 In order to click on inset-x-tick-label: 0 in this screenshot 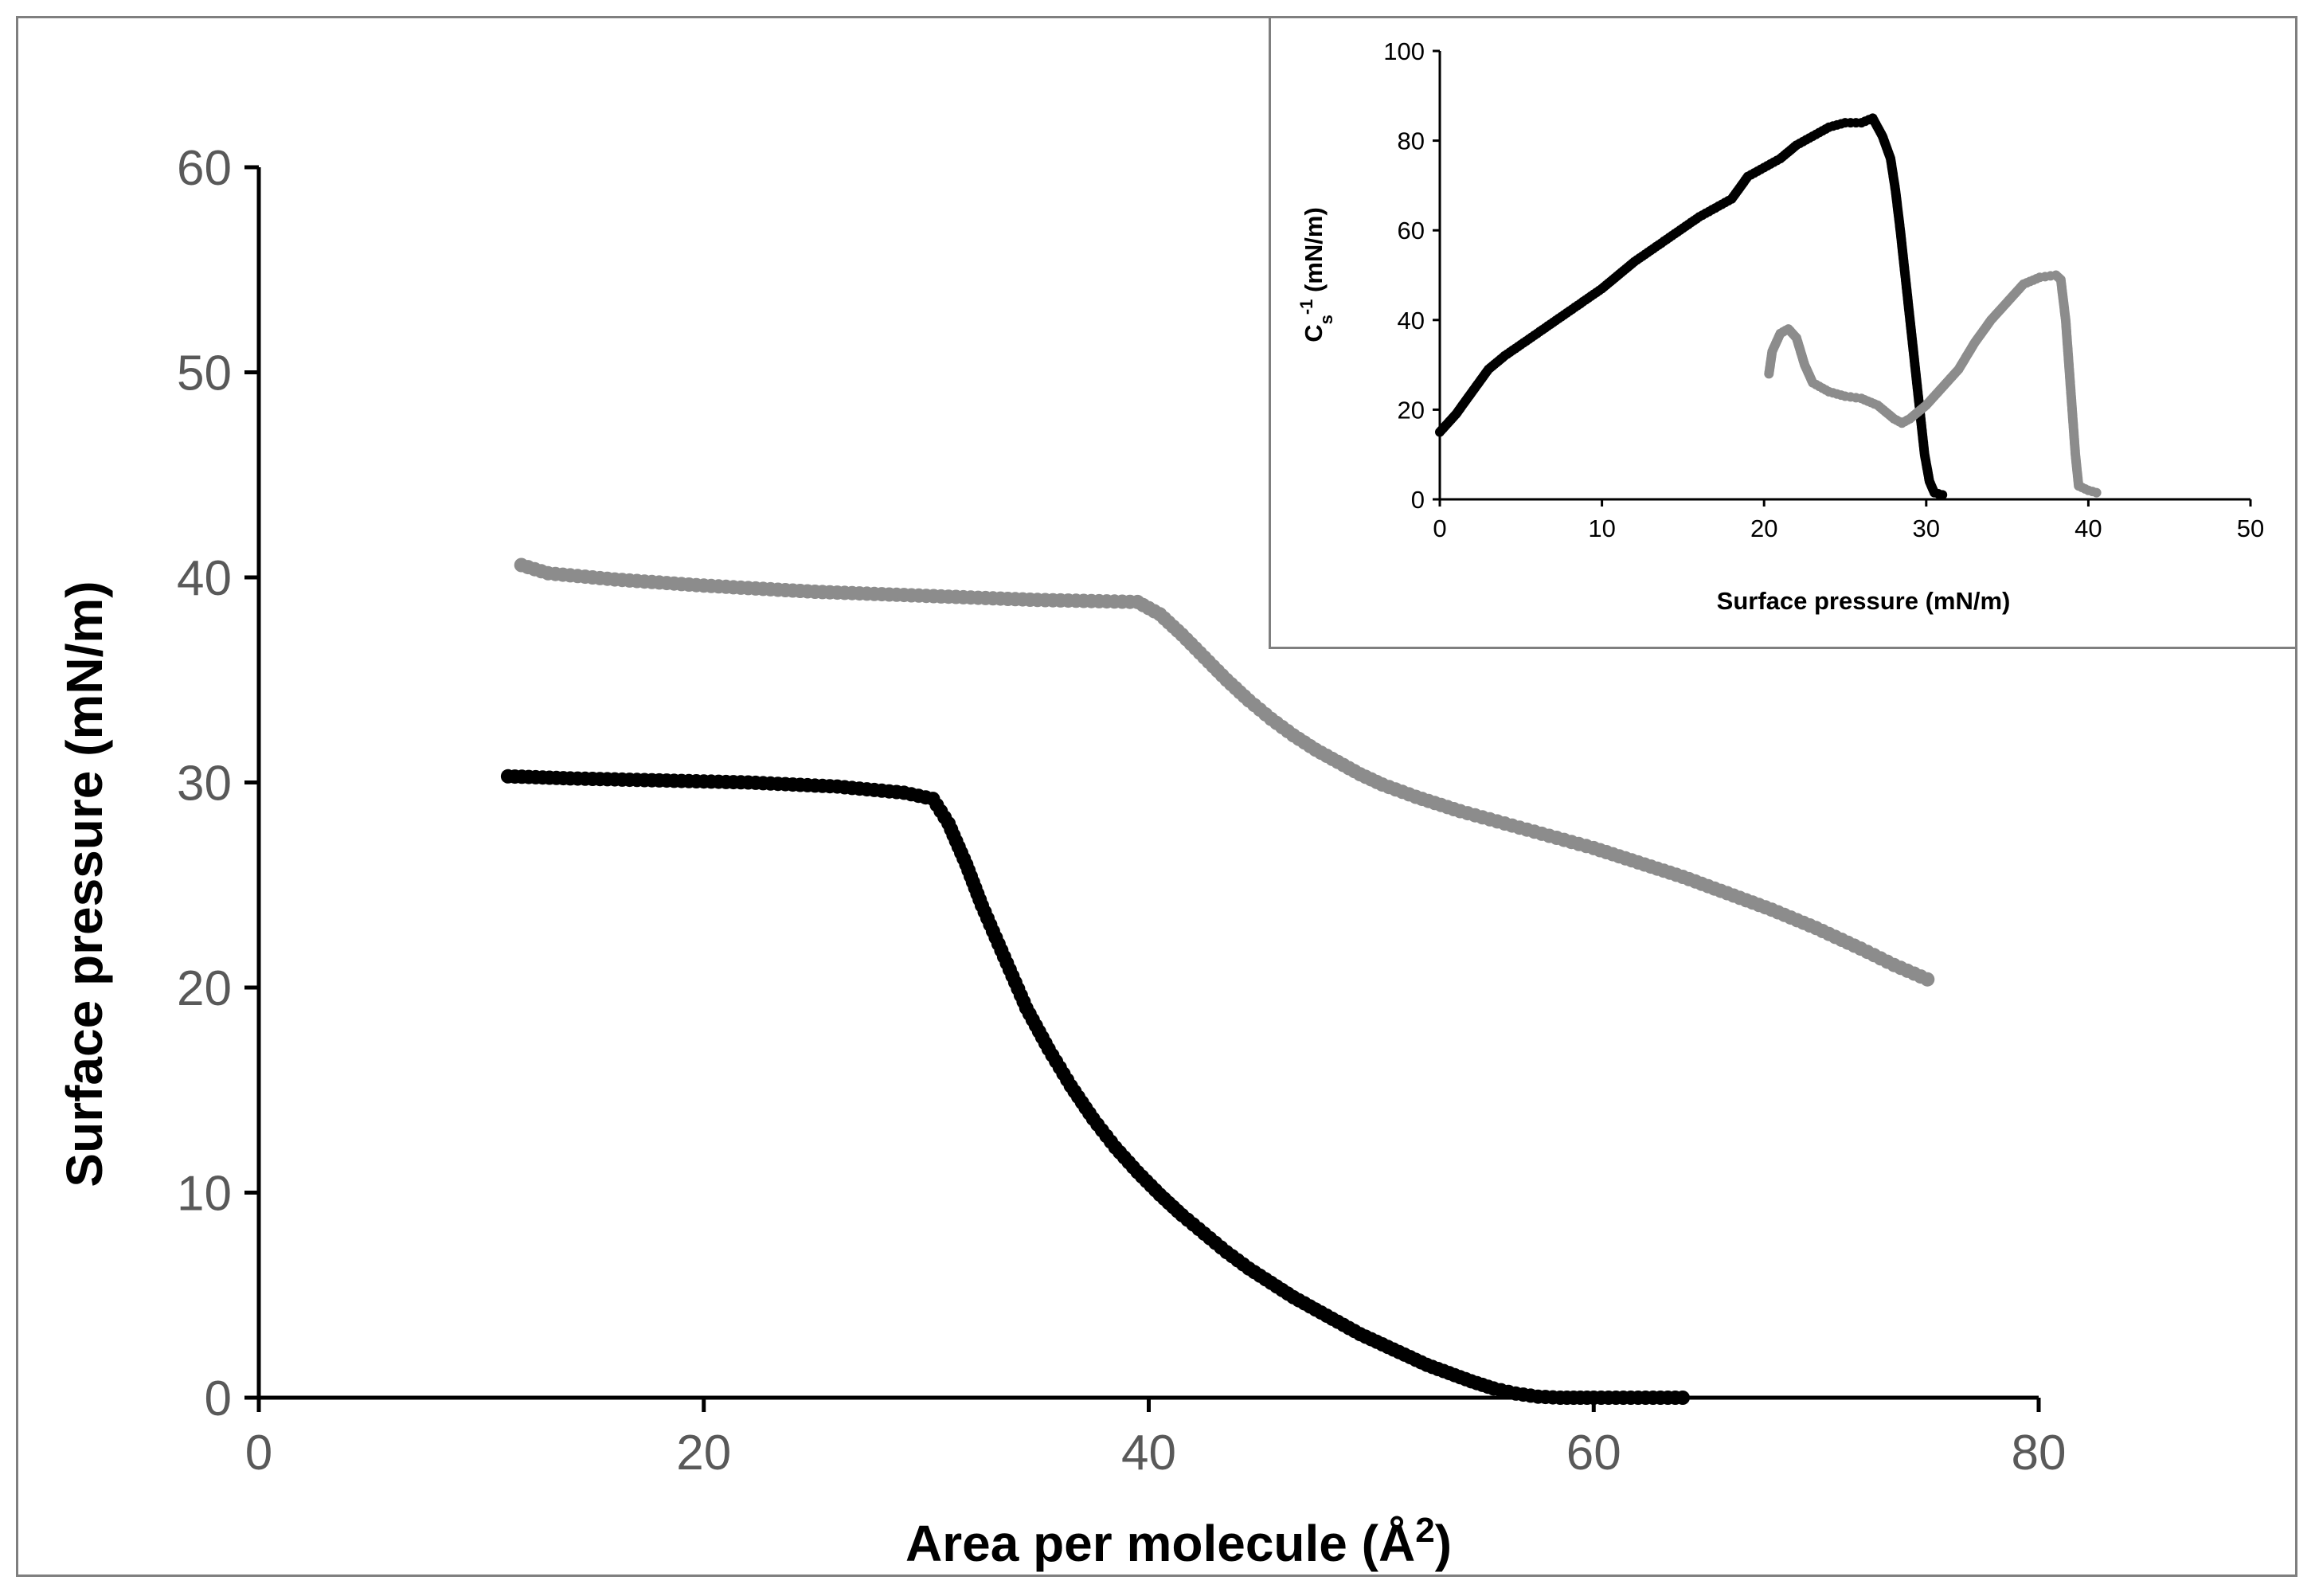, I will do `click(1439, 528)`.